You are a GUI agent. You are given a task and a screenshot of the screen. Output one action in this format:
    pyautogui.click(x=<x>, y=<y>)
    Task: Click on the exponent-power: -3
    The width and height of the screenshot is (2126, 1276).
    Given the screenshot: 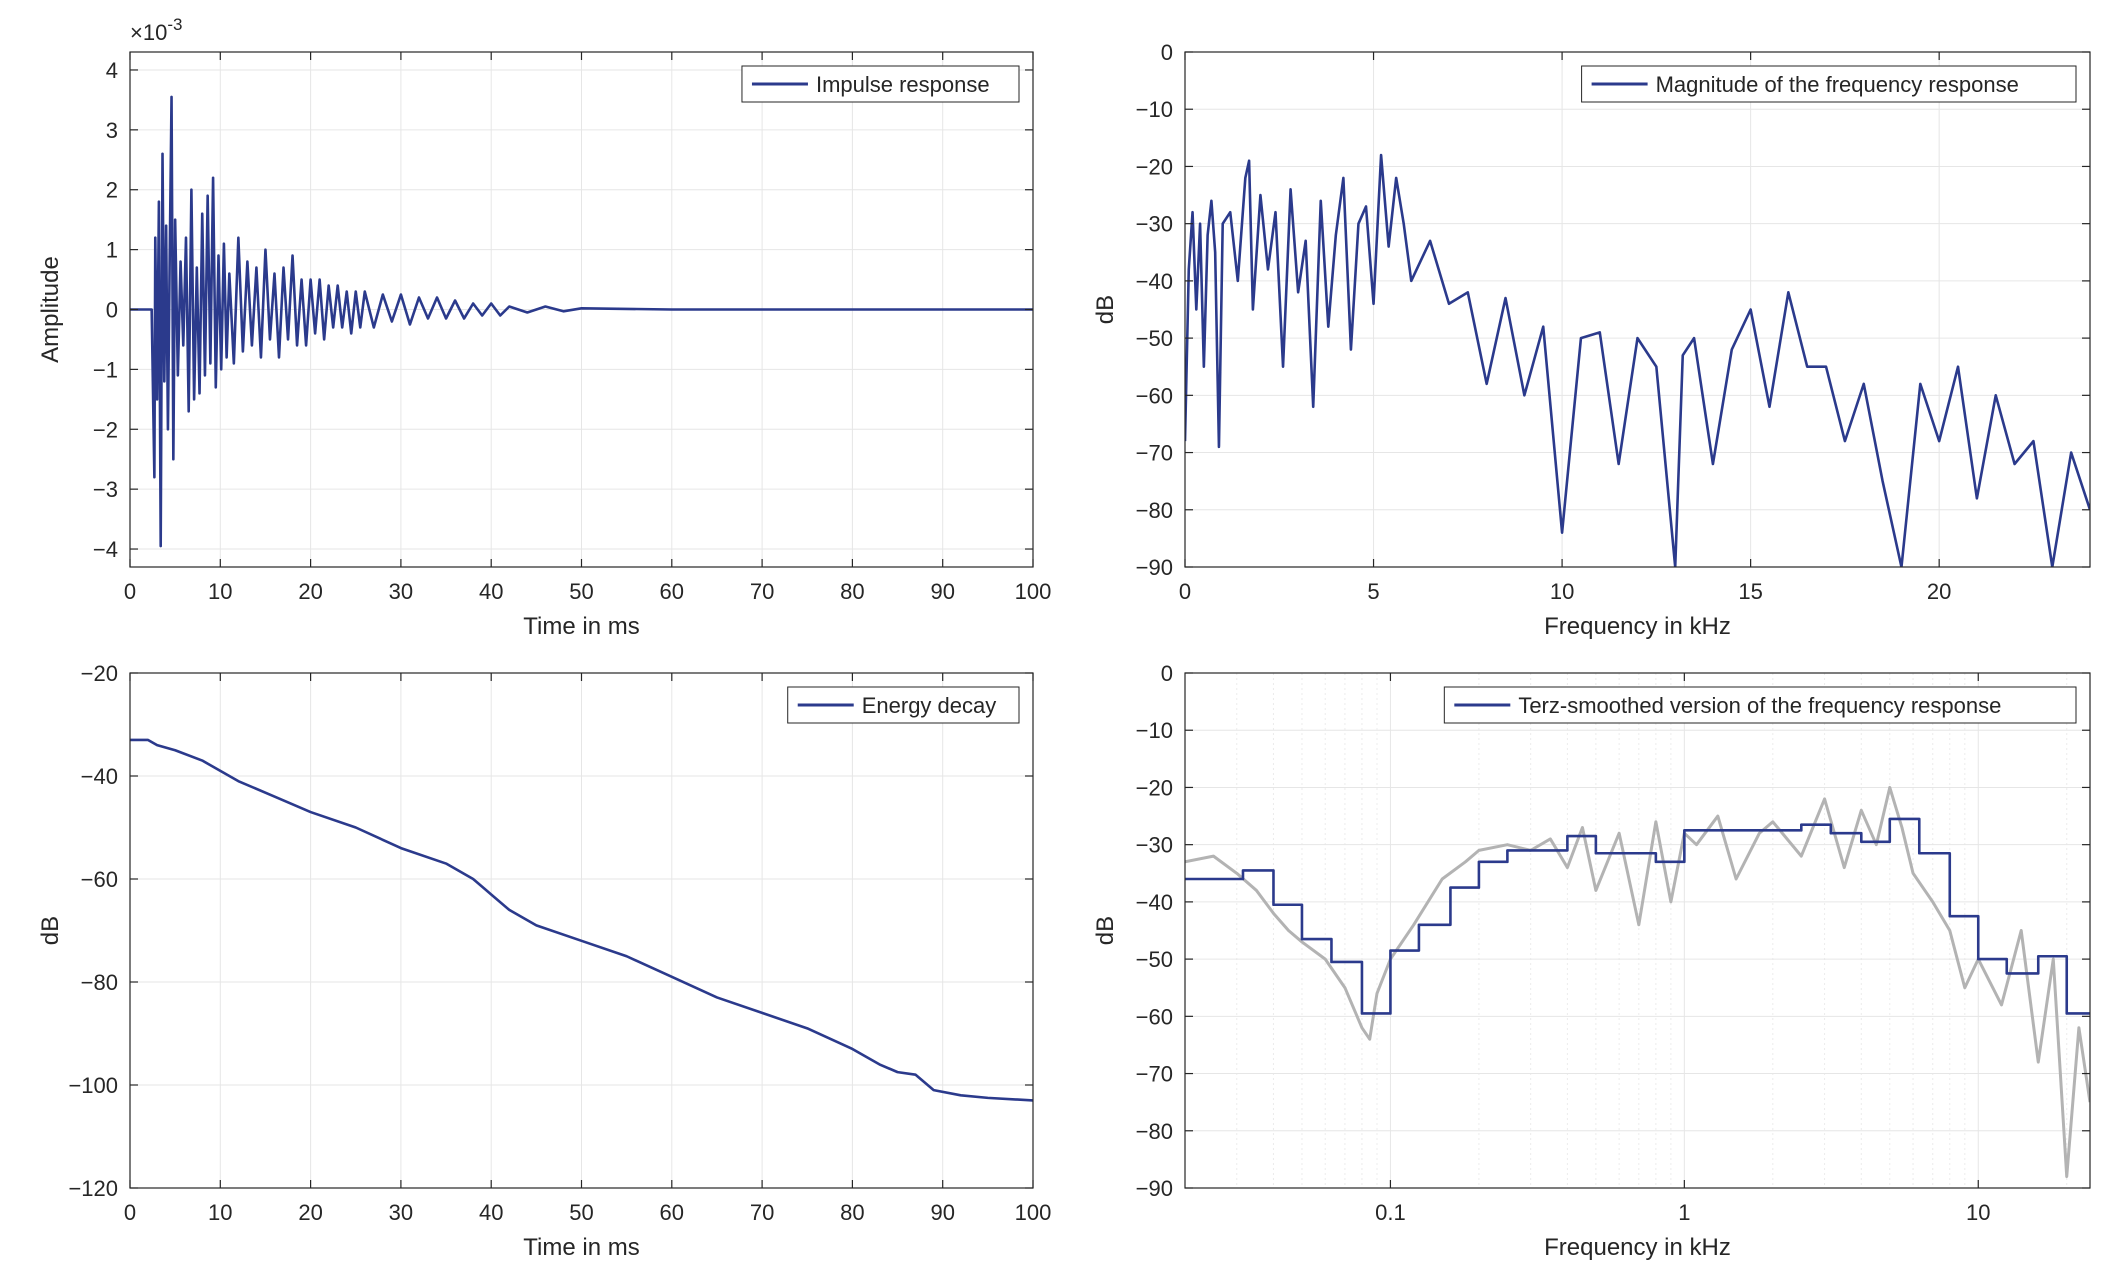 What is the action you would take?
    pyautogui.click(x=174, y=24)
    